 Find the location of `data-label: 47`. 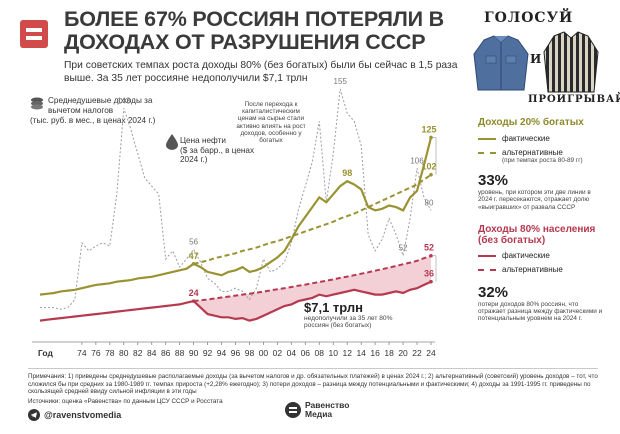

data-label: 47 is located at coordinates (194, 256).